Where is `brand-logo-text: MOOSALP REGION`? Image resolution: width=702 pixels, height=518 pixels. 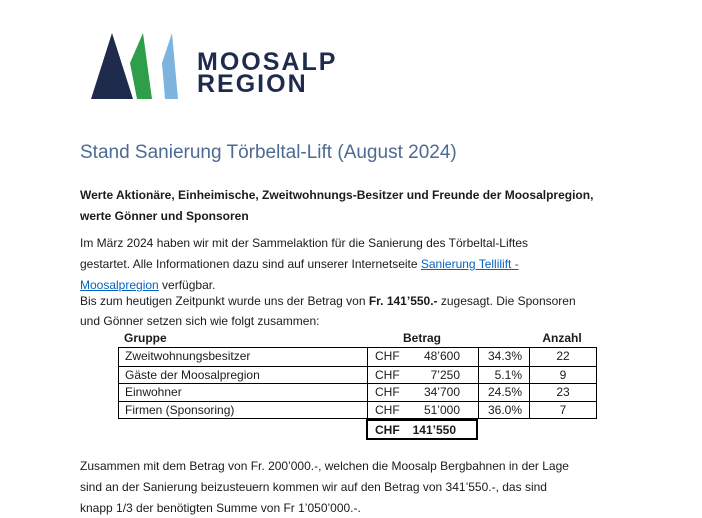 brand-logo-text: MOOSALP REGION is located at coordinates (267, 73).